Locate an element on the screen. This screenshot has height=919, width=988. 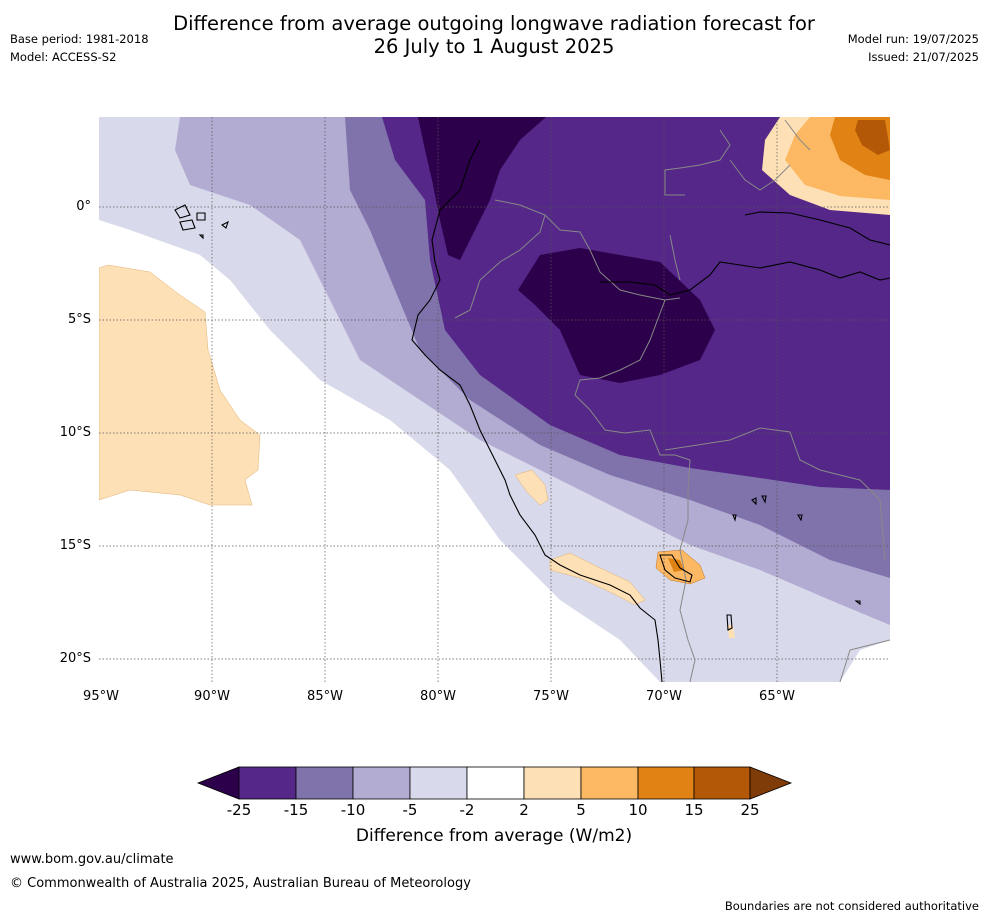
colorbar-extend-low is located at coordinates (218, 783).